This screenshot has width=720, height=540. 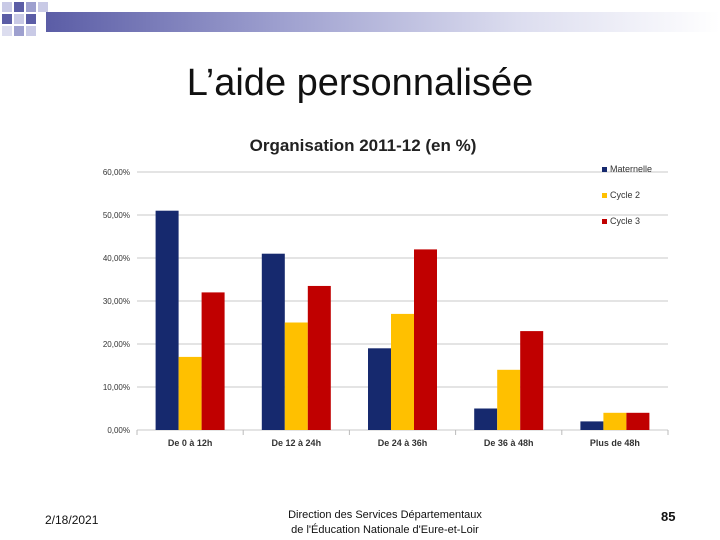 What do you see at coordinates (190, 443) in the screenshot?
I see `x-tick-label: De 0 à 12h` at bounding box center [190, 443].